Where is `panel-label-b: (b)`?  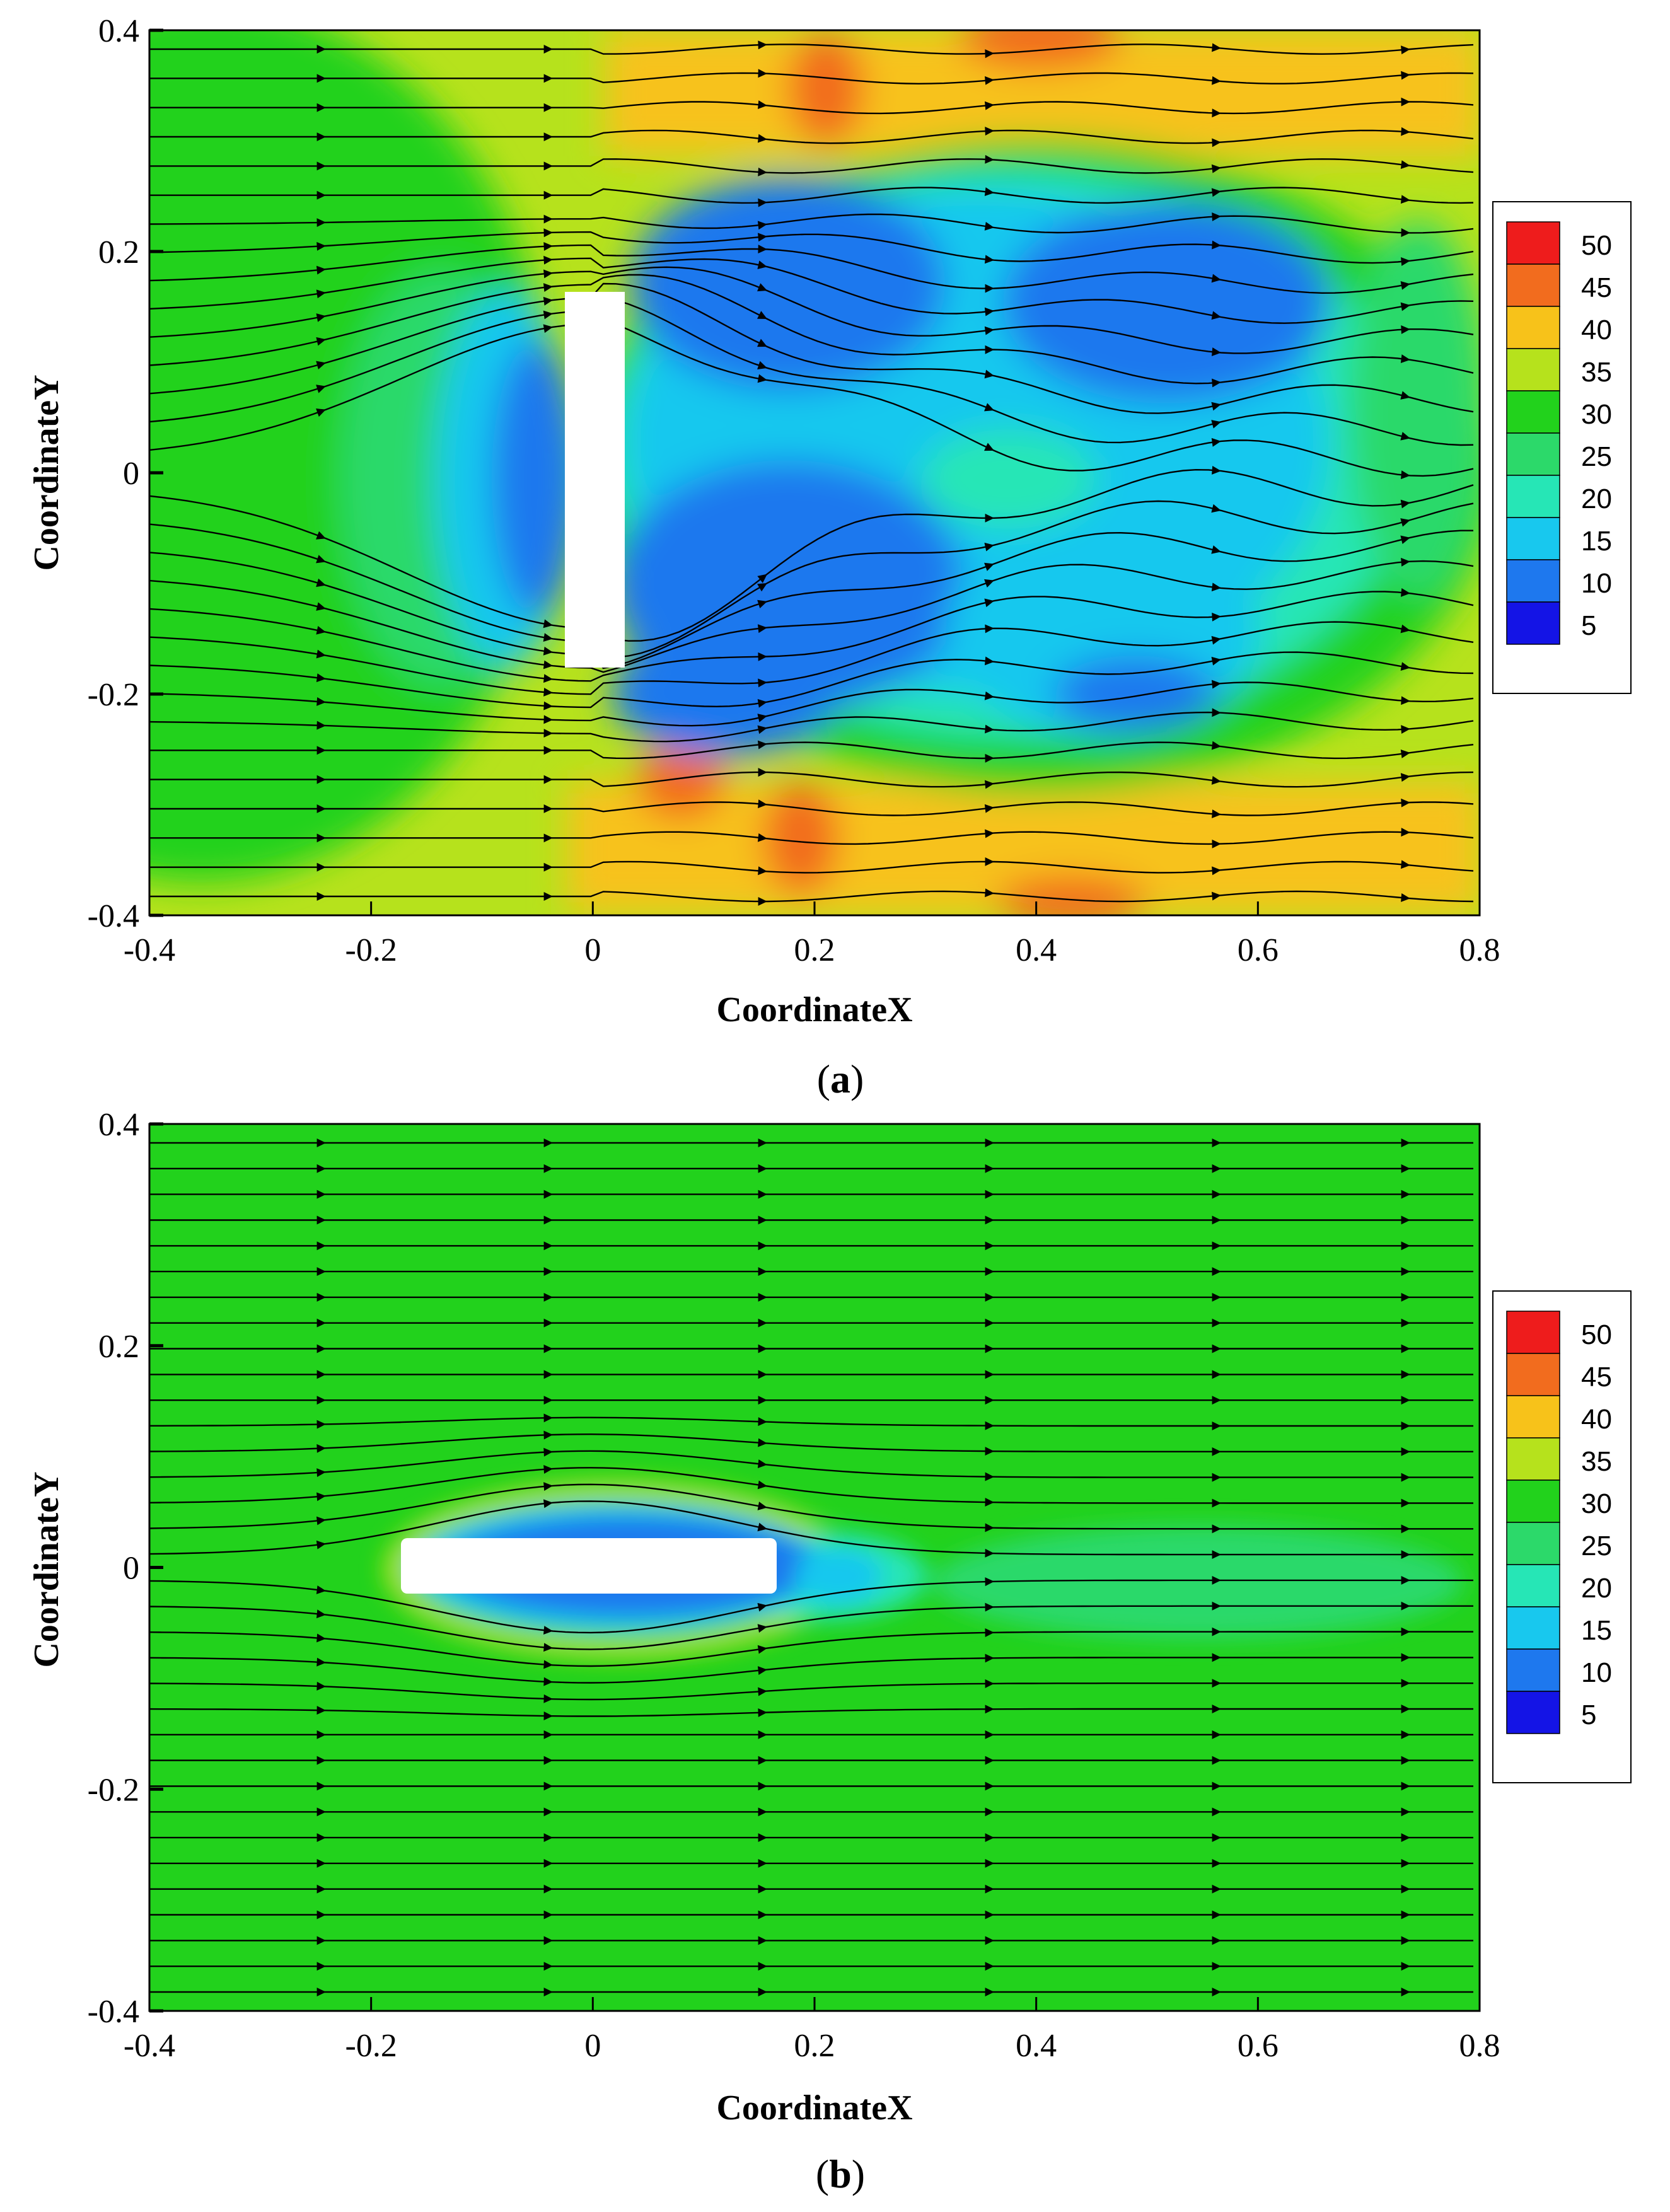 panel-label-b: (b) is located at coordinates (840, 2173).